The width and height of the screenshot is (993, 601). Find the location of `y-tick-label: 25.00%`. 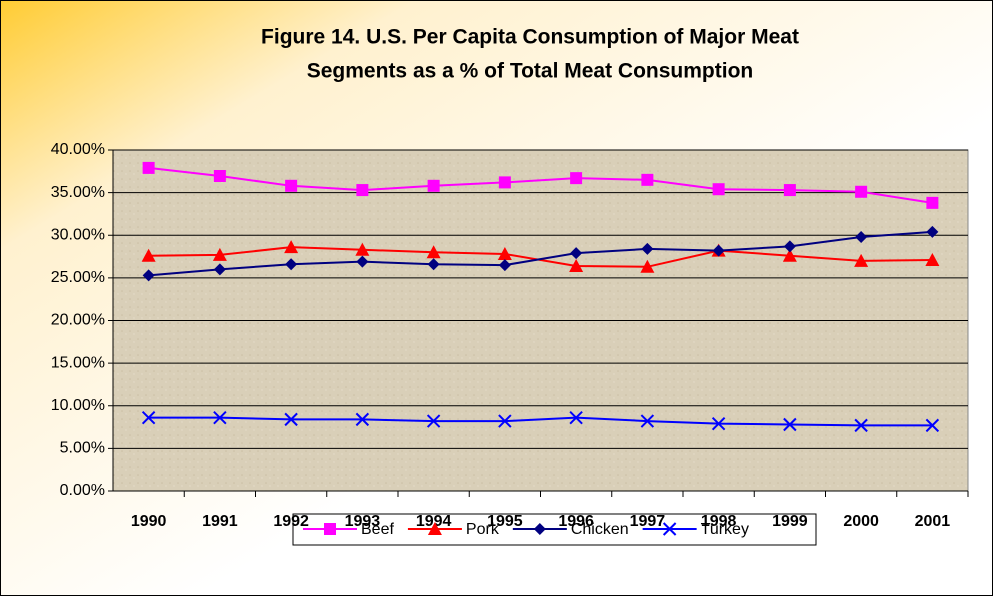

y-tick-label: 25.00% is located at coordinates (78, 277).